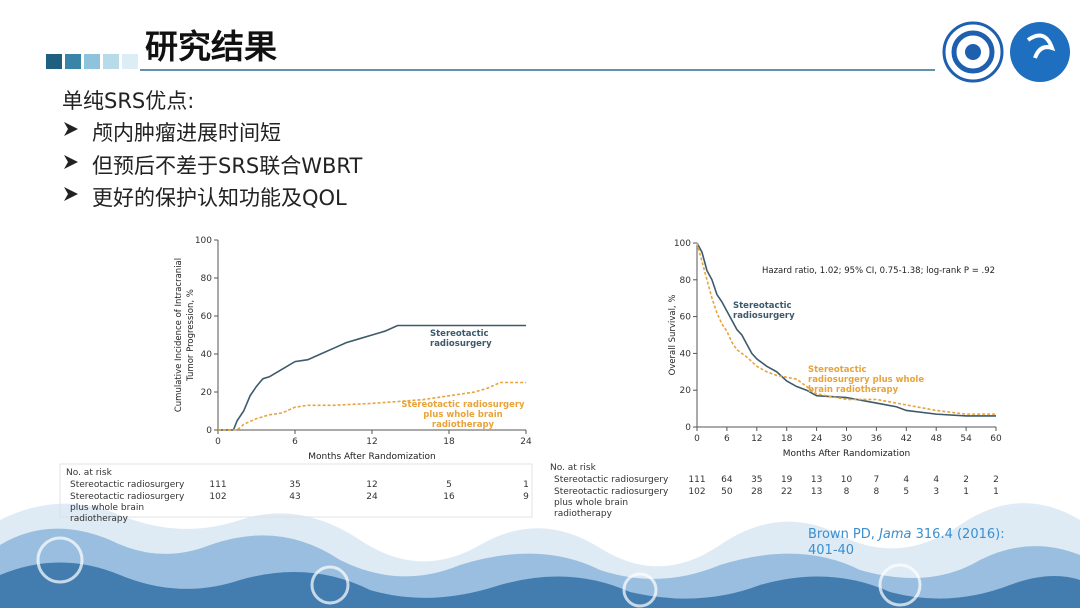 The height and width of the screenshot is (608, 1080). Describe the element at coordinates (186, 133) in the screenshot. I see `bullet: 颅内肿瘤进展时间短` at that location.